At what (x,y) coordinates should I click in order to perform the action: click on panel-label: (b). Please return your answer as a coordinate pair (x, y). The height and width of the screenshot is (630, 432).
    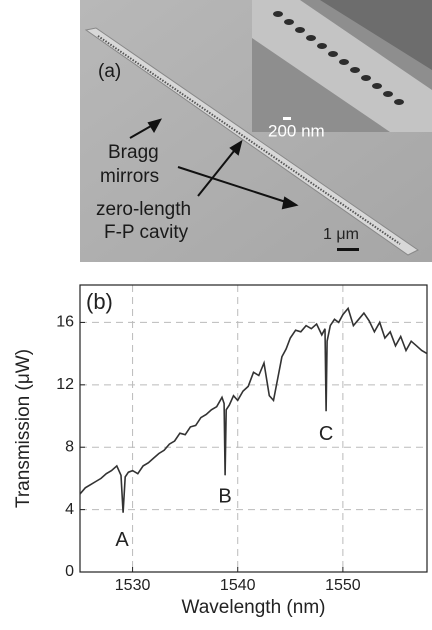
    Looking at the image, I should click on (99, 301).